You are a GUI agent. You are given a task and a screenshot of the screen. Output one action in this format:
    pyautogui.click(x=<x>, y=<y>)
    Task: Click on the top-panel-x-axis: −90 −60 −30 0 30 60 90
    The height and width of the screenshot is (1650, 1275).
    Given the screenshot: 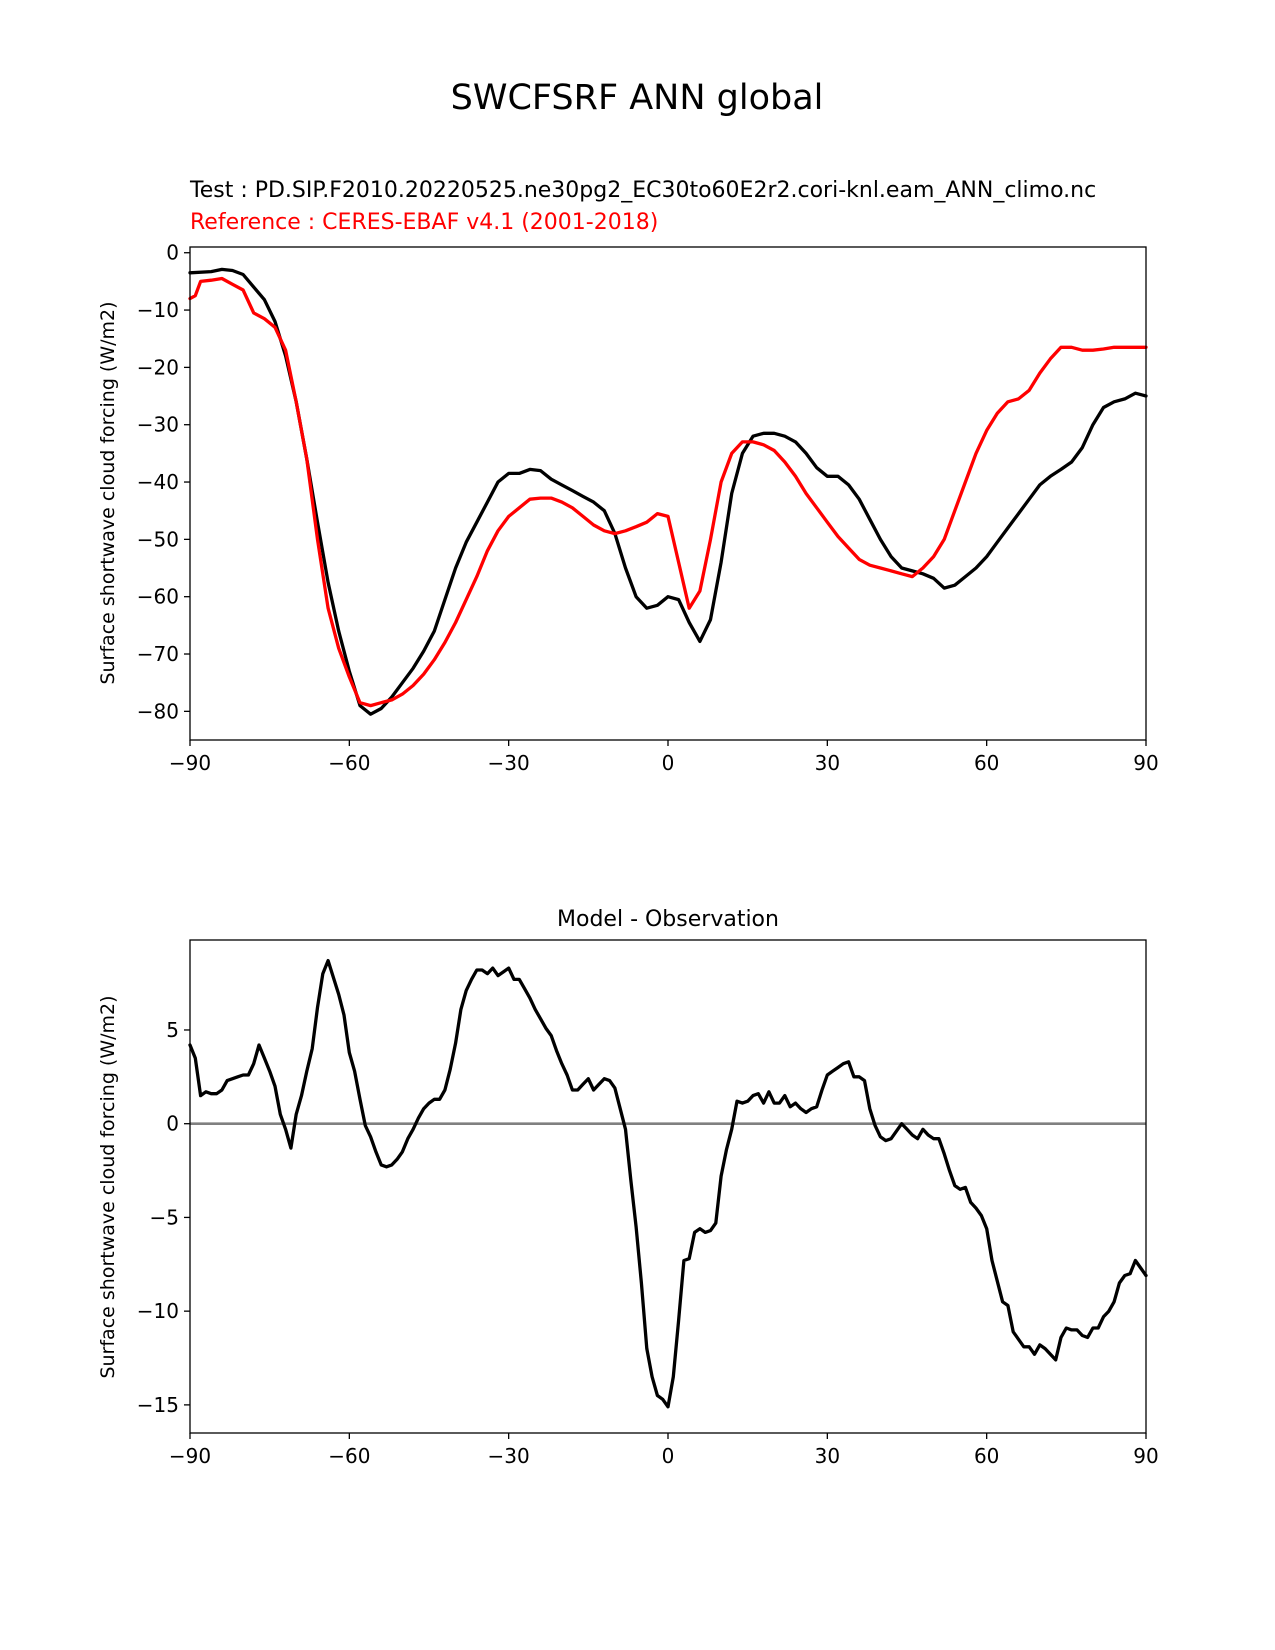 What is the action you would take?
    pyautogui.click(x=664, y=757)
    